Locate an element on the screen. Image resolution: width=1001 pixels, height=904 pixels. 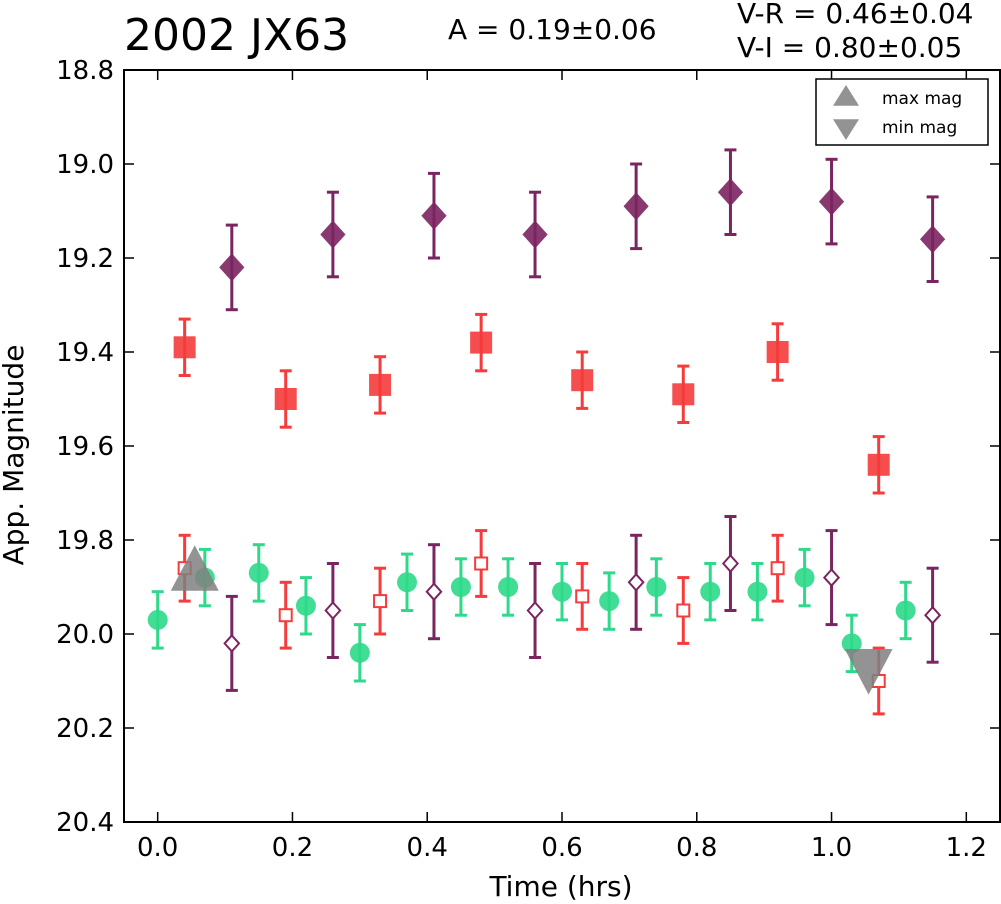
y-tick-label: 18.8 is located at coordinates (85, 71).